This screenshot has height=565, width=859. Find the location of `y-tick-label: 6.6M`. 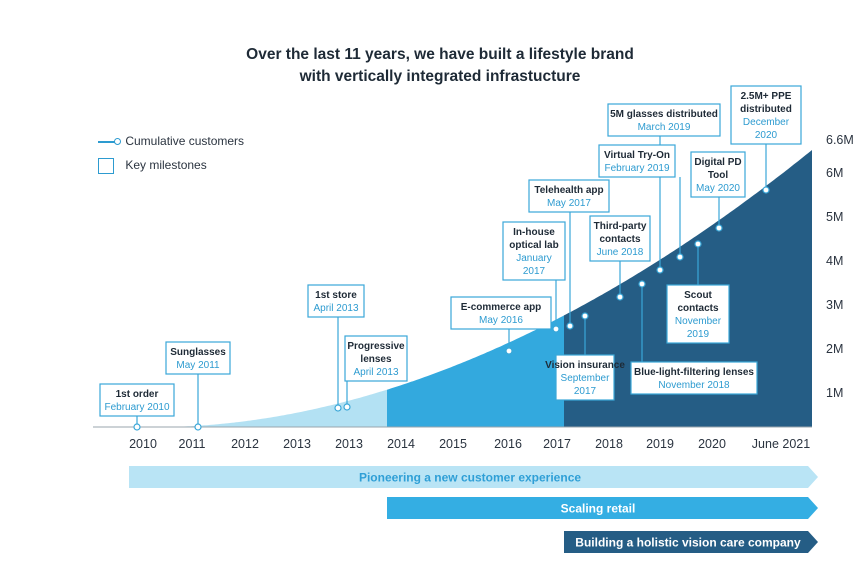

y-tick-label: 6.6M is located at coordinates (840, 140).